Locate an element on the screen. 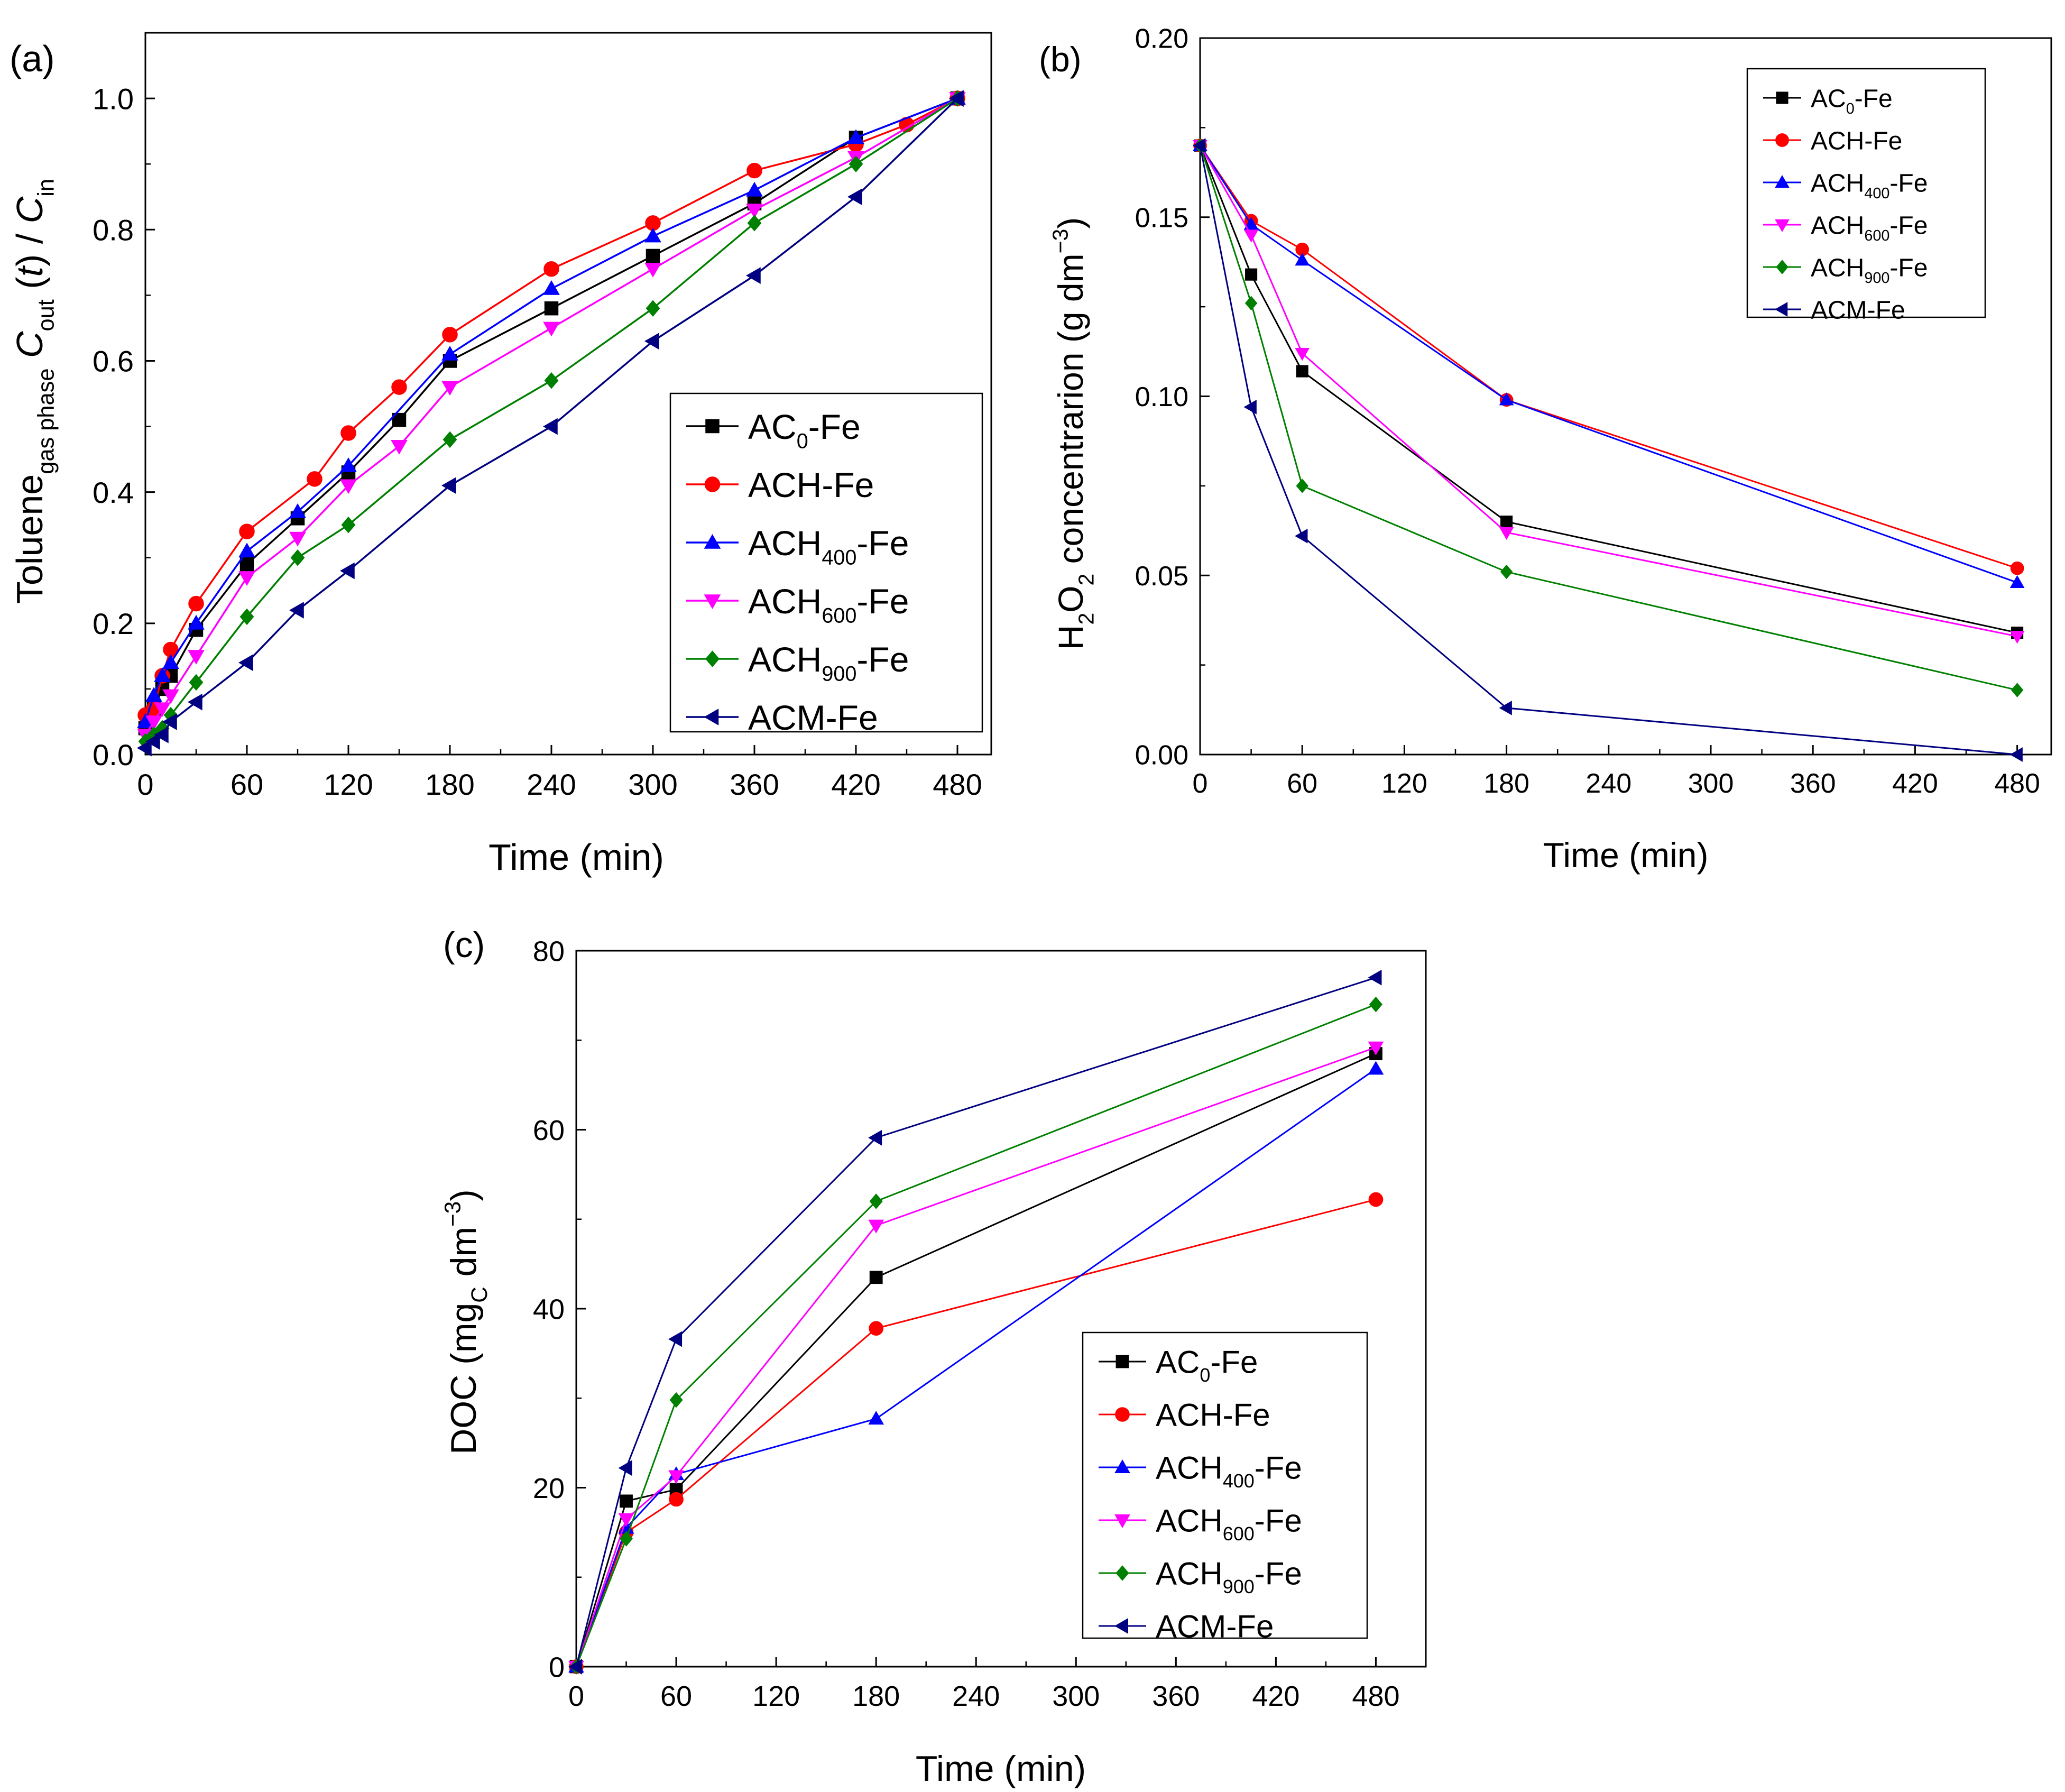 The image size is (2065, 1792). legend-label: ACH600-Fe is located at coordinates (1869, 228).